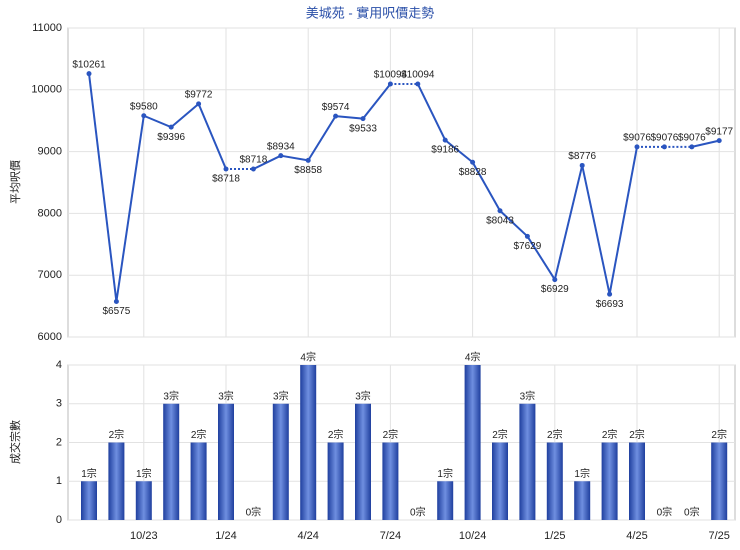  I want to click on x-tick-label: 1/25, so click(554, 536).